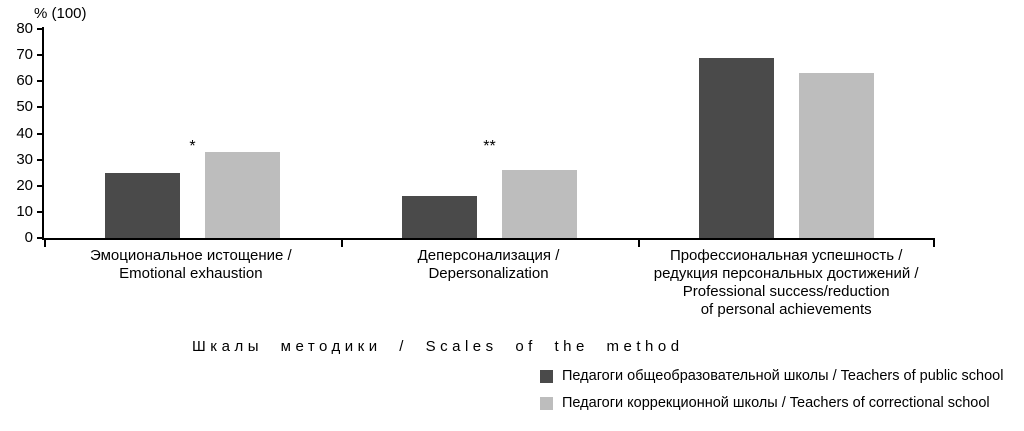 The height and width of the screenshot is (431, 1024). What do you see at coordinates (438, 346) in the screenshot?
I see `x-axis-title: Шкалы методики / Scales of the method` at bounding box center [438, 346].